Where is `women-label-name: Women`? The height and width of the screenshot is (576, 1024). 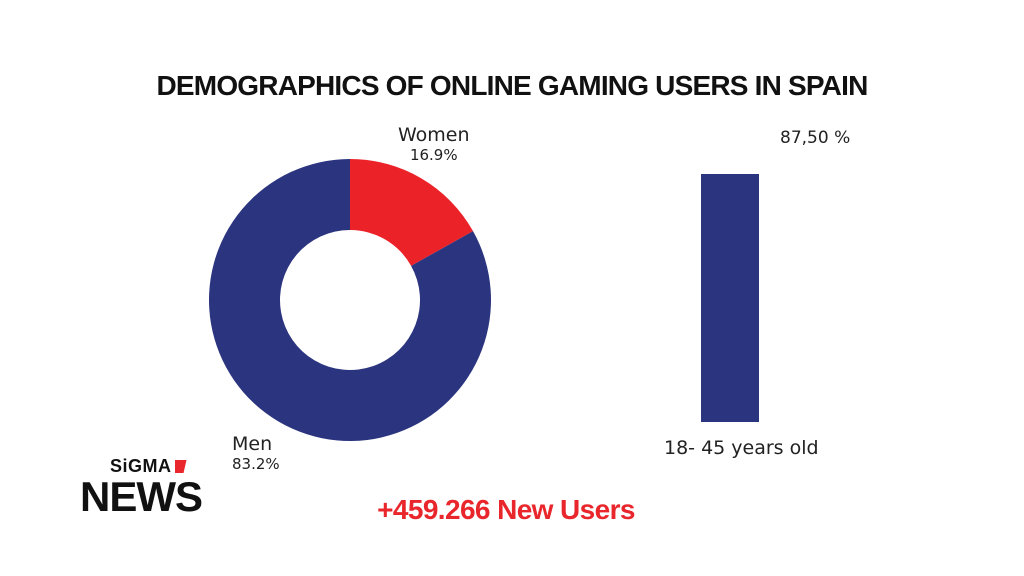
women-label-name: Women is located at coordinates (434, 135).